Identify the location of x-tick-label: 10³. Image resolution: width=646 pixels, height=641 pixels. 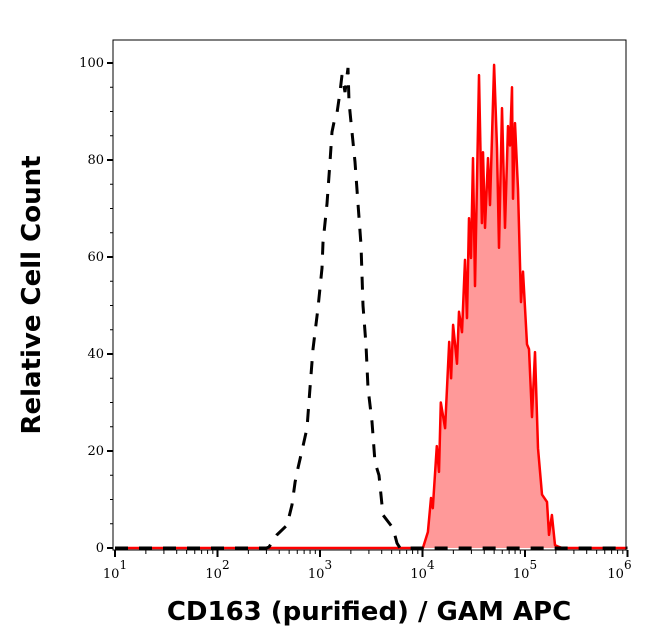
(320, 570).